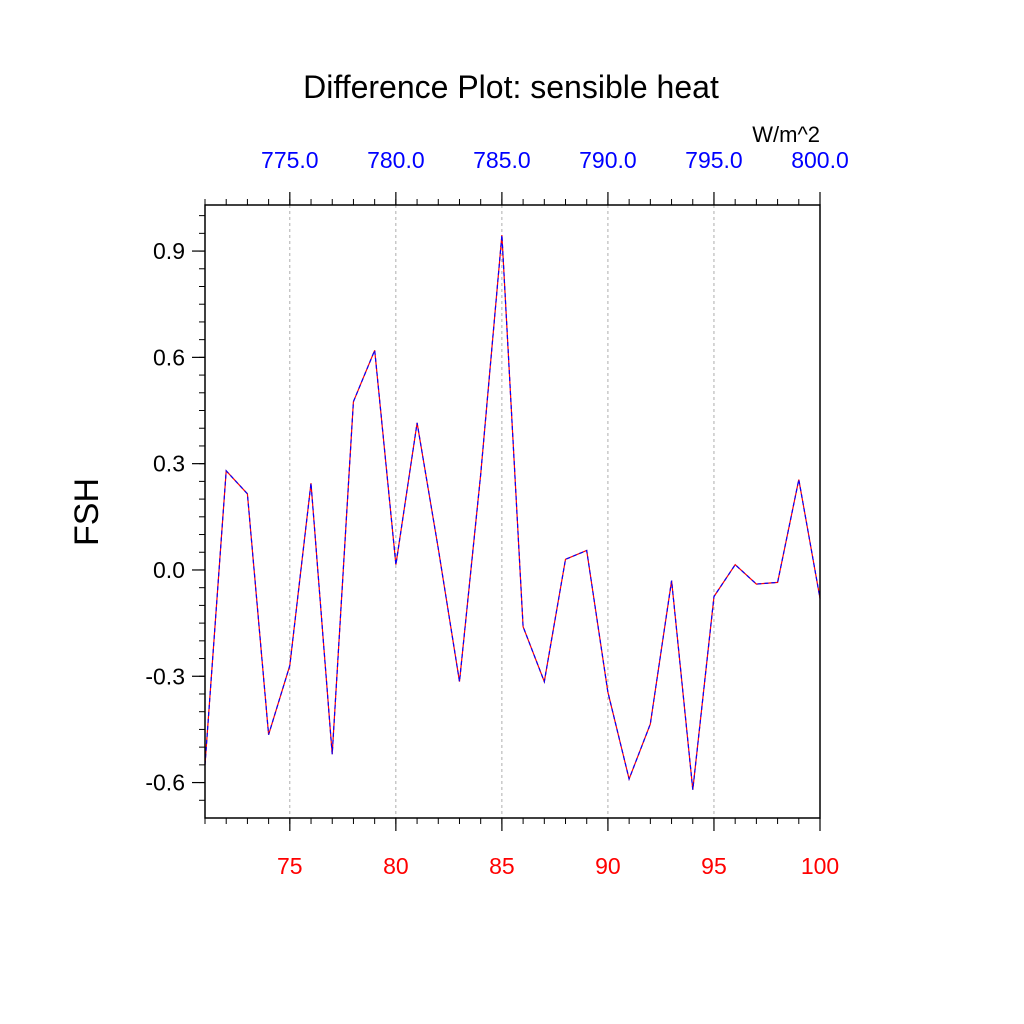  What do you see at coordinates (502, 866) in the screenshot?
I see `x-tick-label: 85` at bounding box center [502, 866].